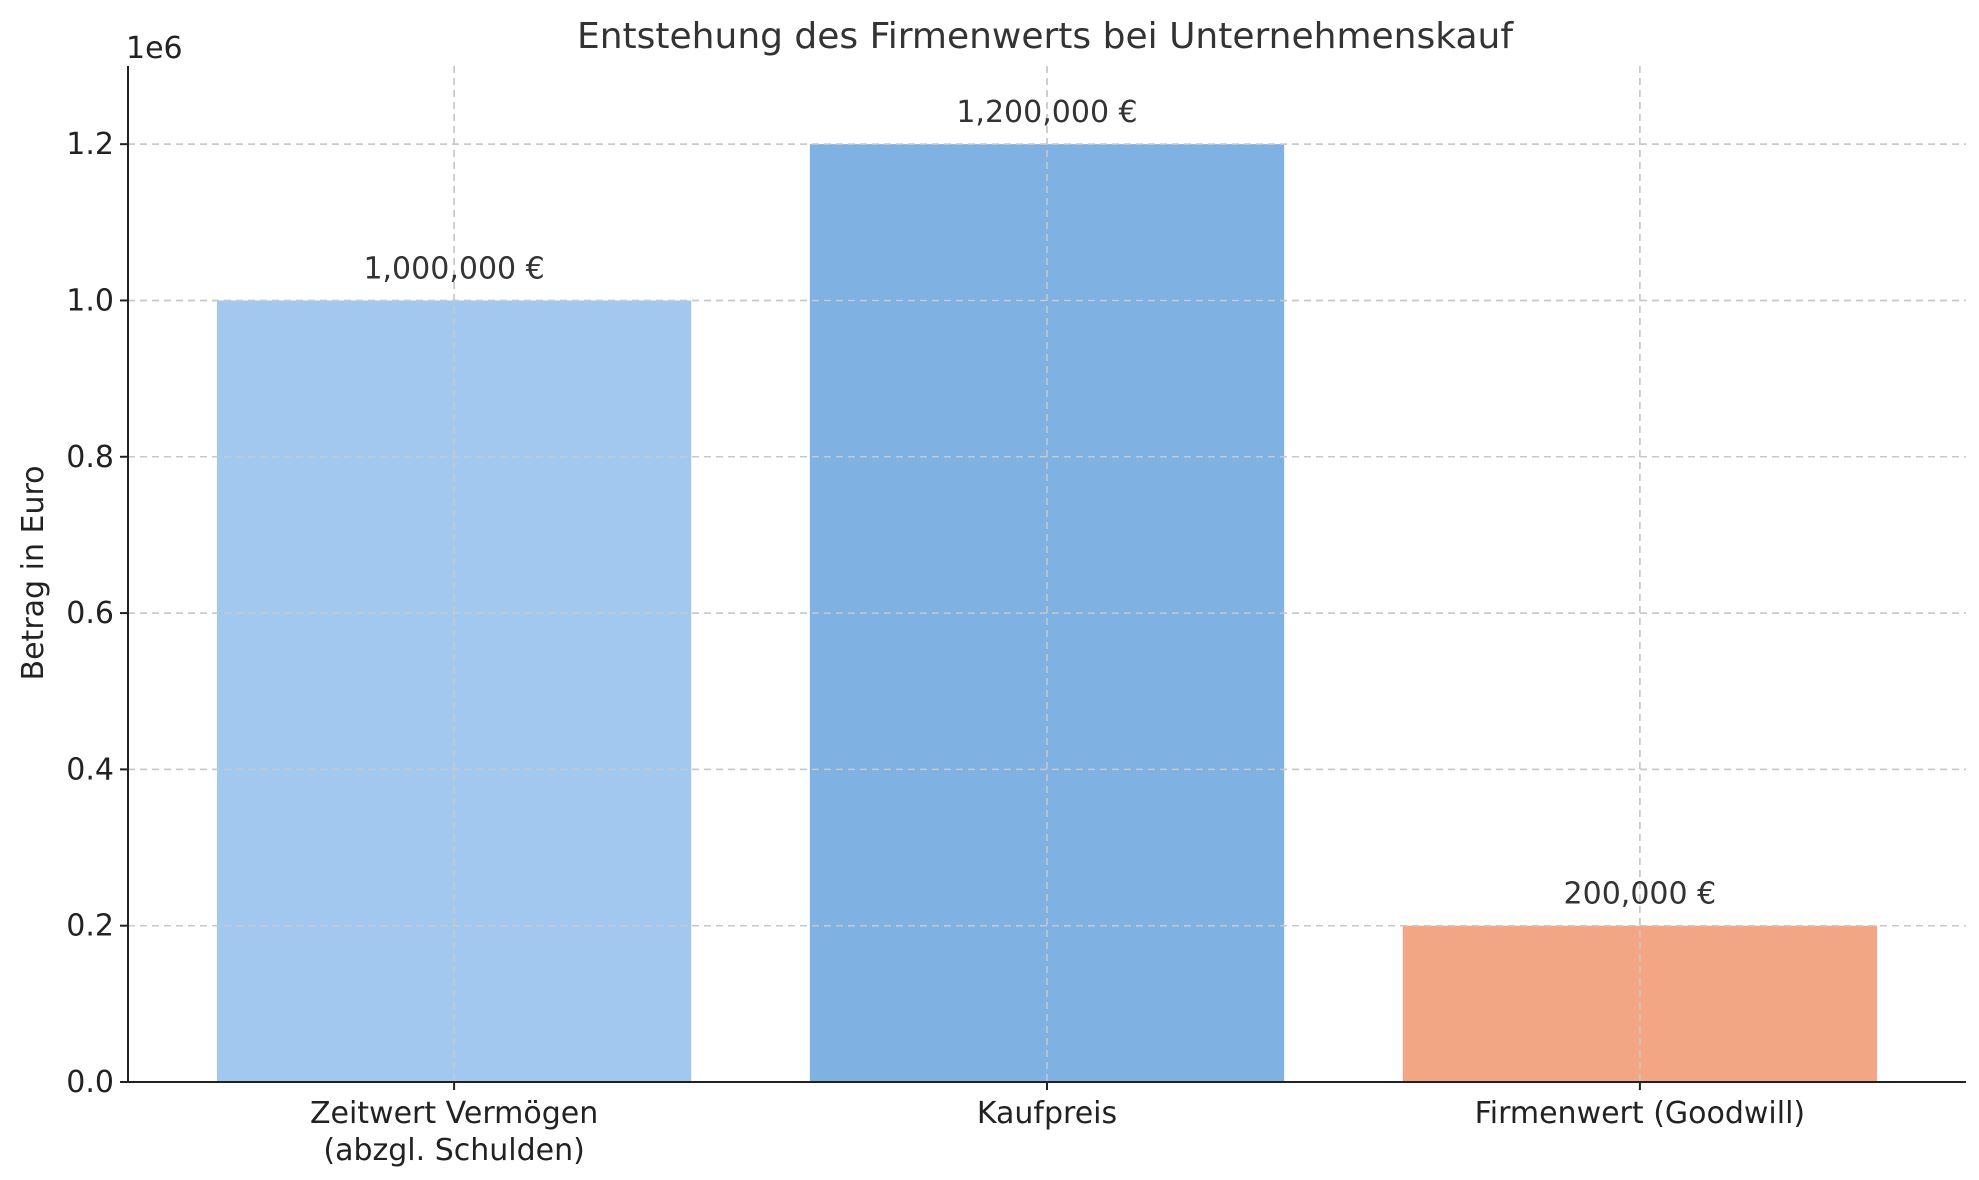 Image resolution: width=1979 pixels, height=1180 pixels. Describe the element at coordinates (90, 926) in the screenshot. I see `y-tick-label: 0.2` at that location.